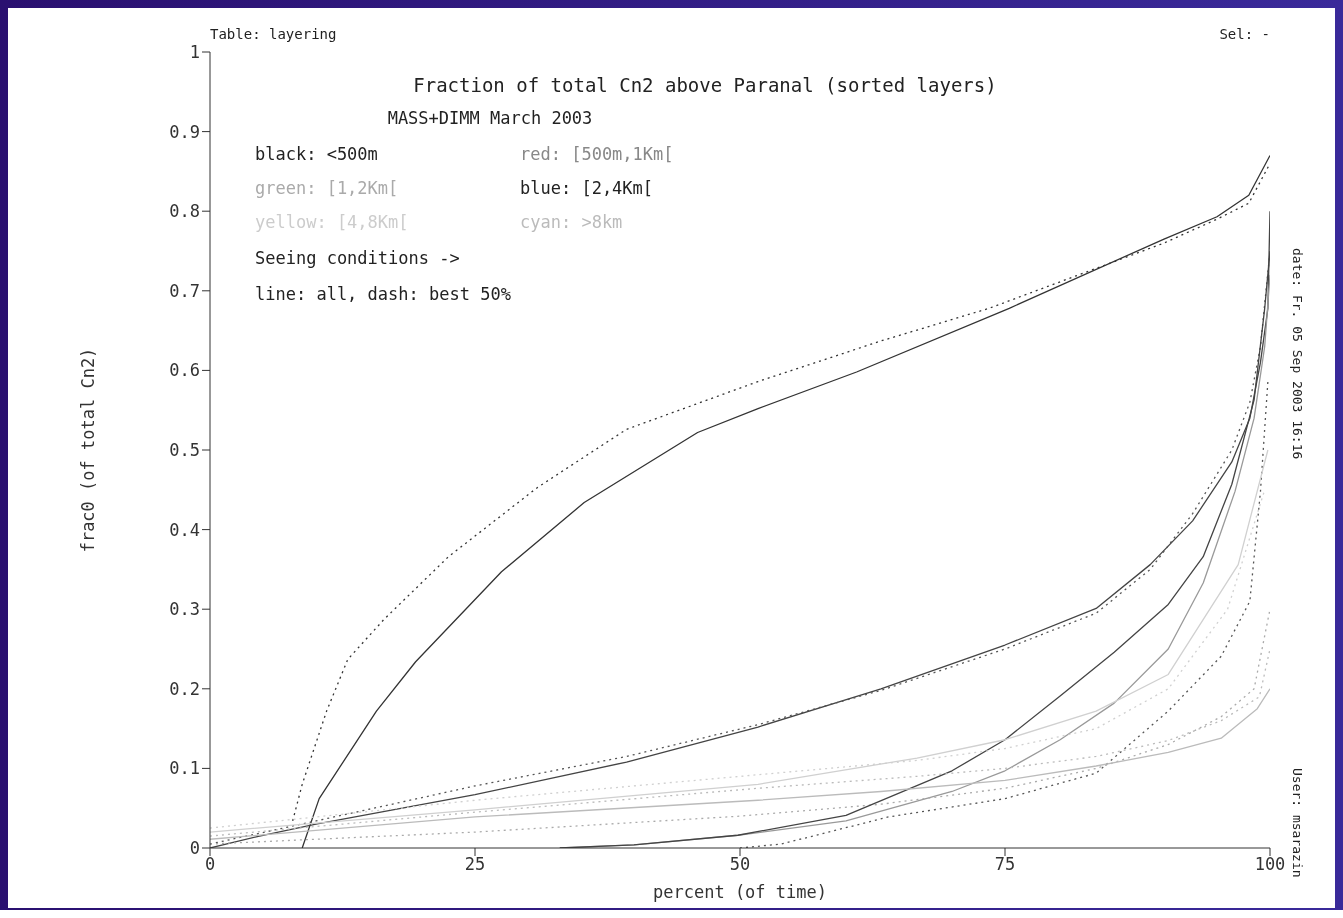 The height and width of the screenshot is (918, 1343). I want to click on text: User: msarazin, so click(1297, 823).